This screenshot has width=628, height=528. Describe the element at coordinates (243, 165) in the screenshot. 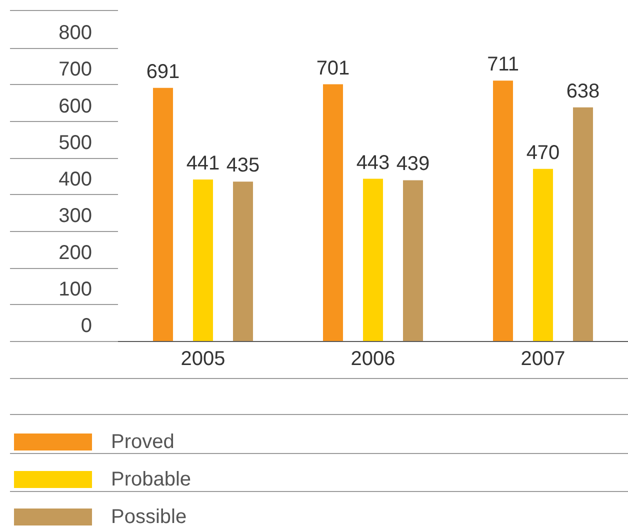

I see `data-label: 435` at that location.